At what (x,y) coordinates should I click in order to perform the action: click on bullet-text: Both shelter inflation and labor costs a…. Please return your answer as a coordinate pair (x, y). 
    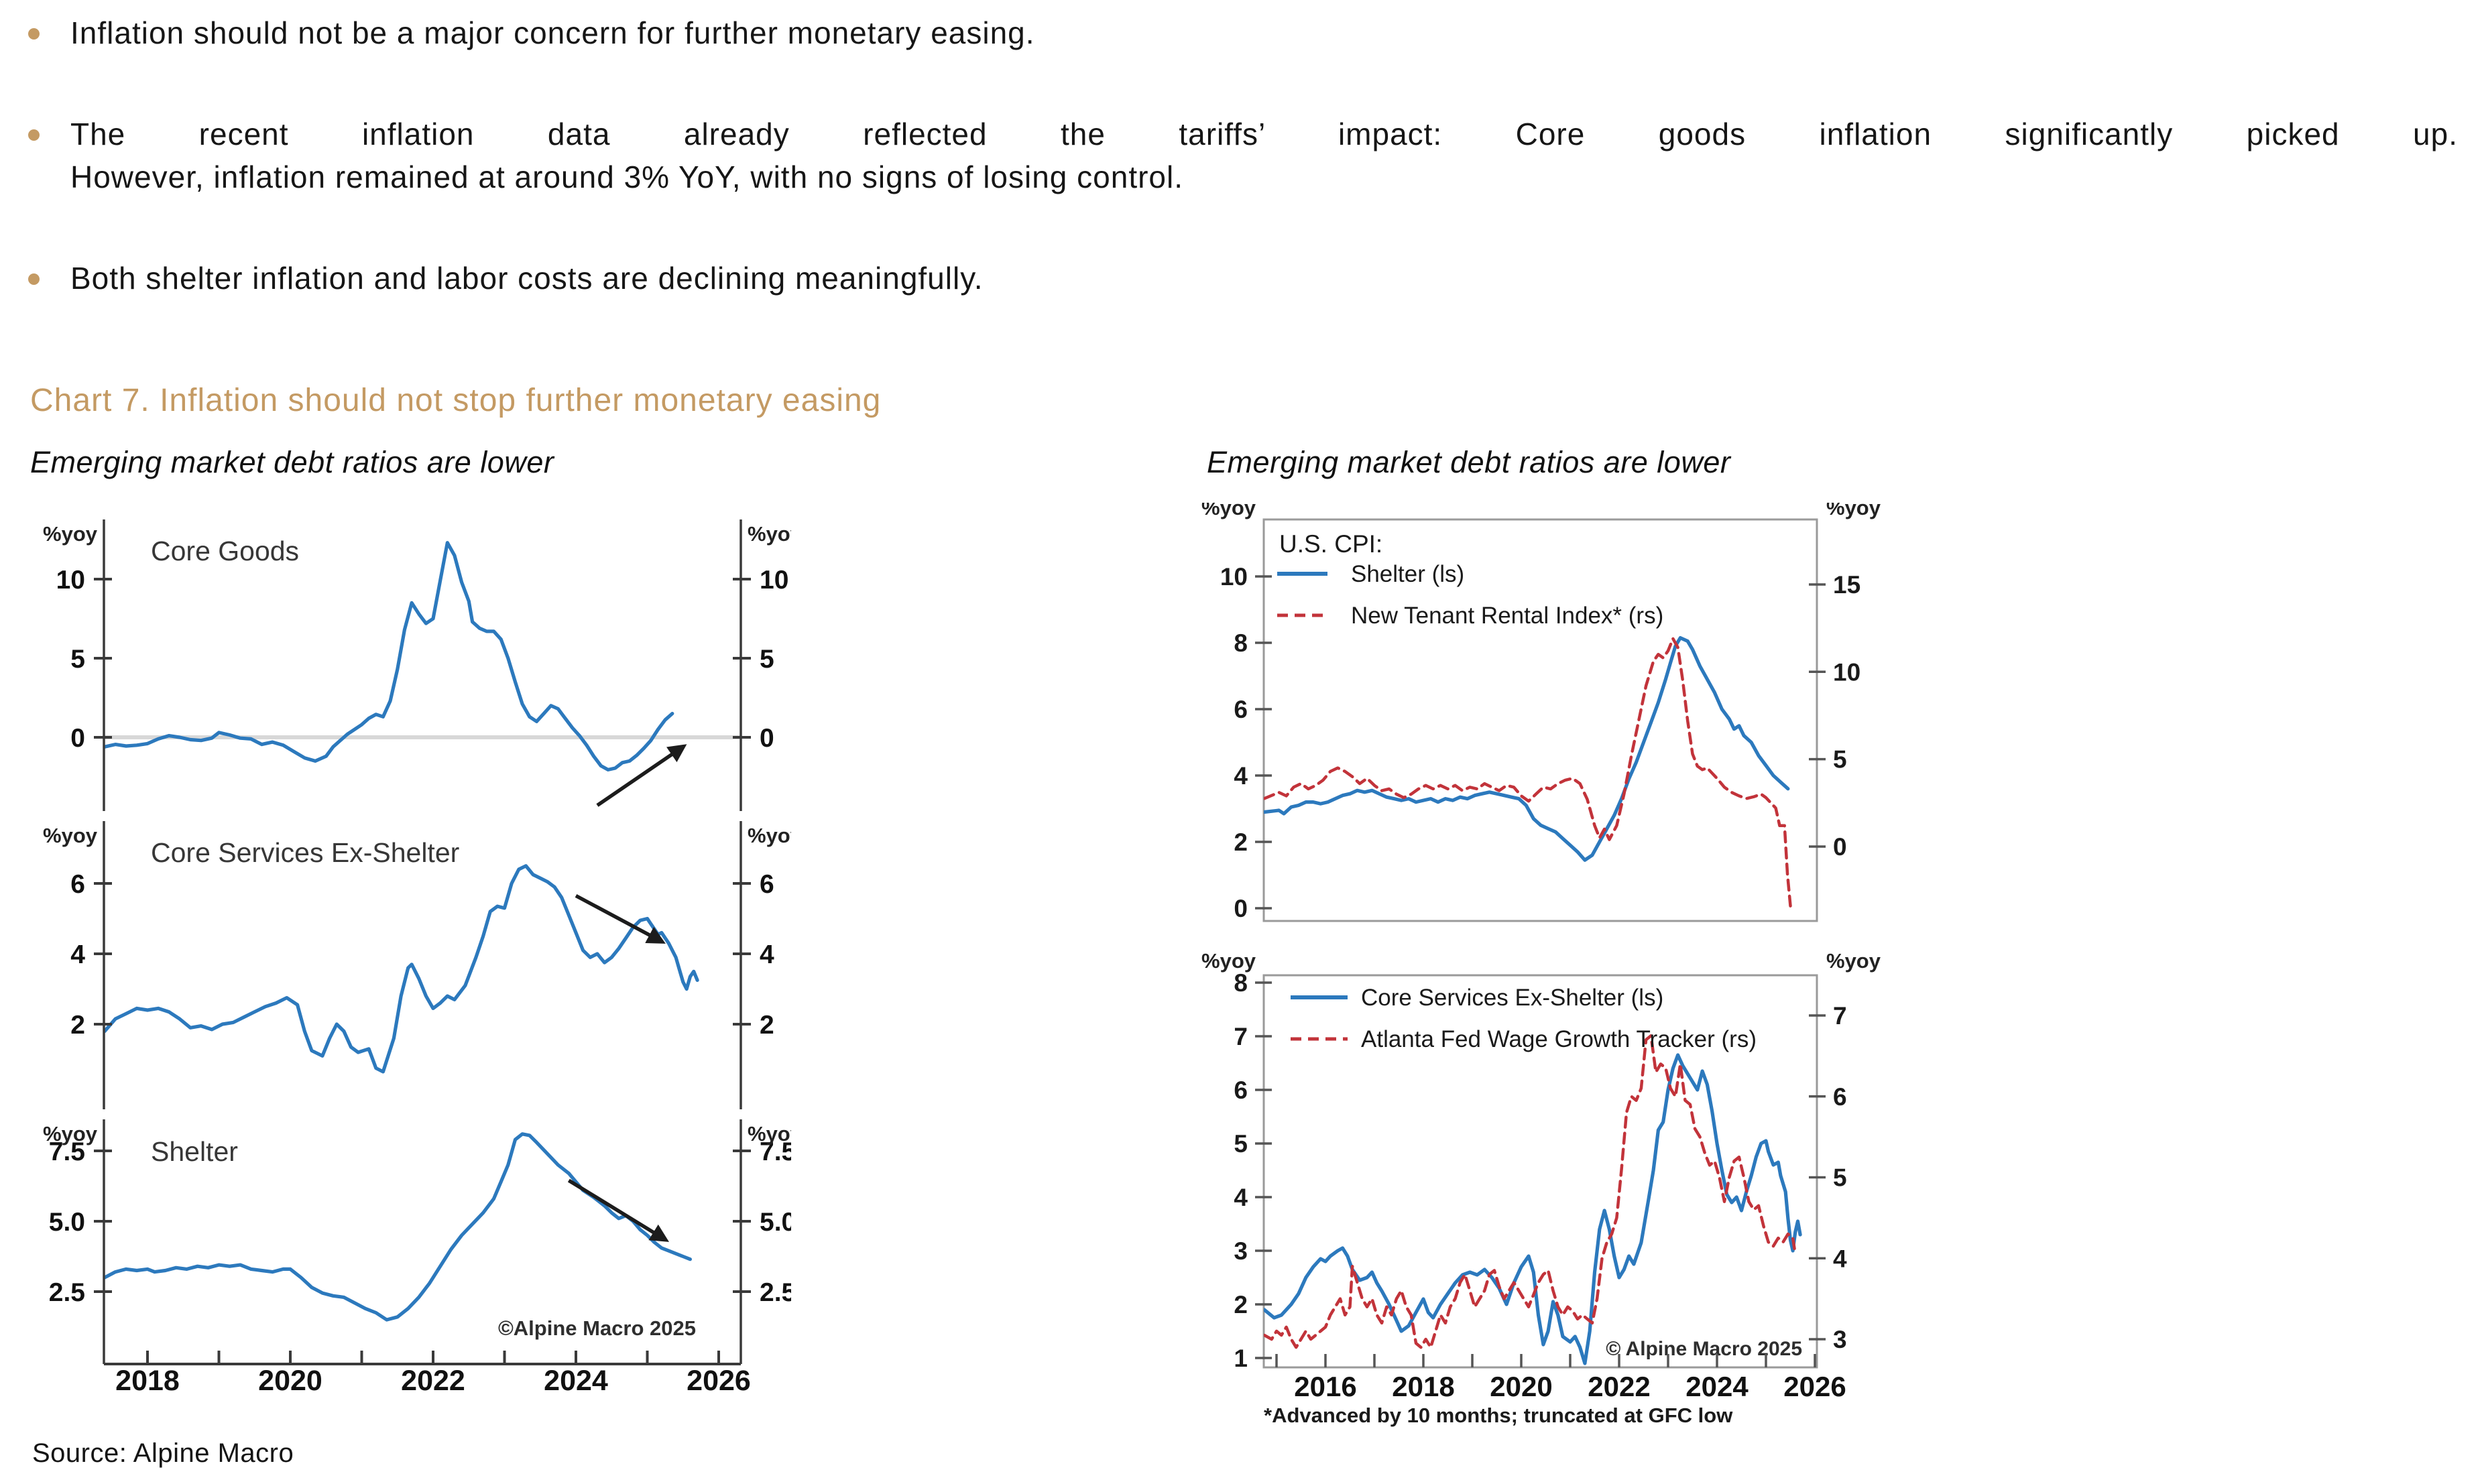
    Looking at the image, I should click on (1264, 278).